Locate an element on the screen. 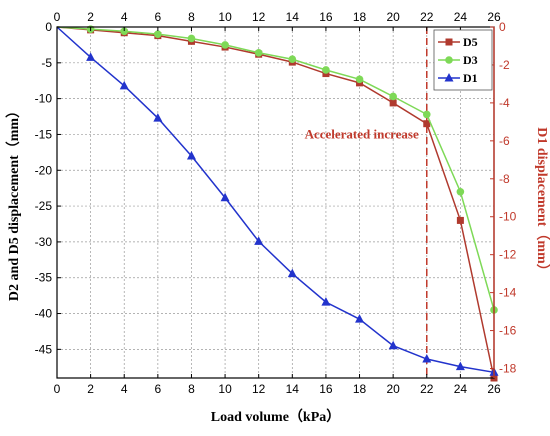 The width and height of the screenshot is (550, 436). y-left-tick-label: -15 is located at coordinates (44, 134).